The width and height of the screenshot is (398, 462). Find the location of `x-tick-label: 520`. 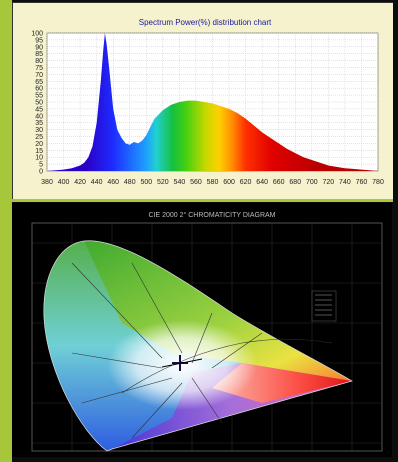

x-tick-label: 520 is located at coordinates (163, 182).